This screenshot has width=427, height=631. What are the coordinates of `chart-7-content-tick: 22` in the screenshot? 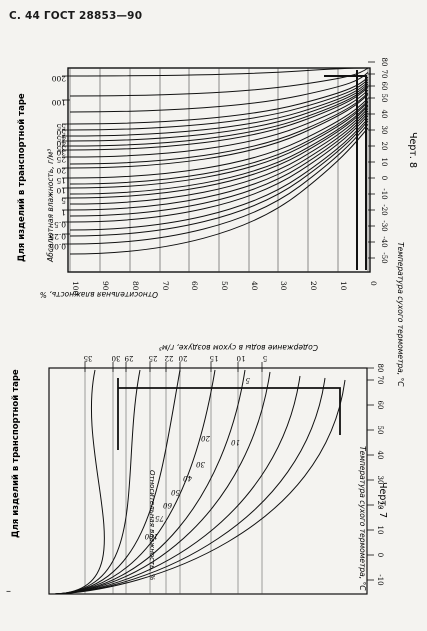 It's located at (169, 358).